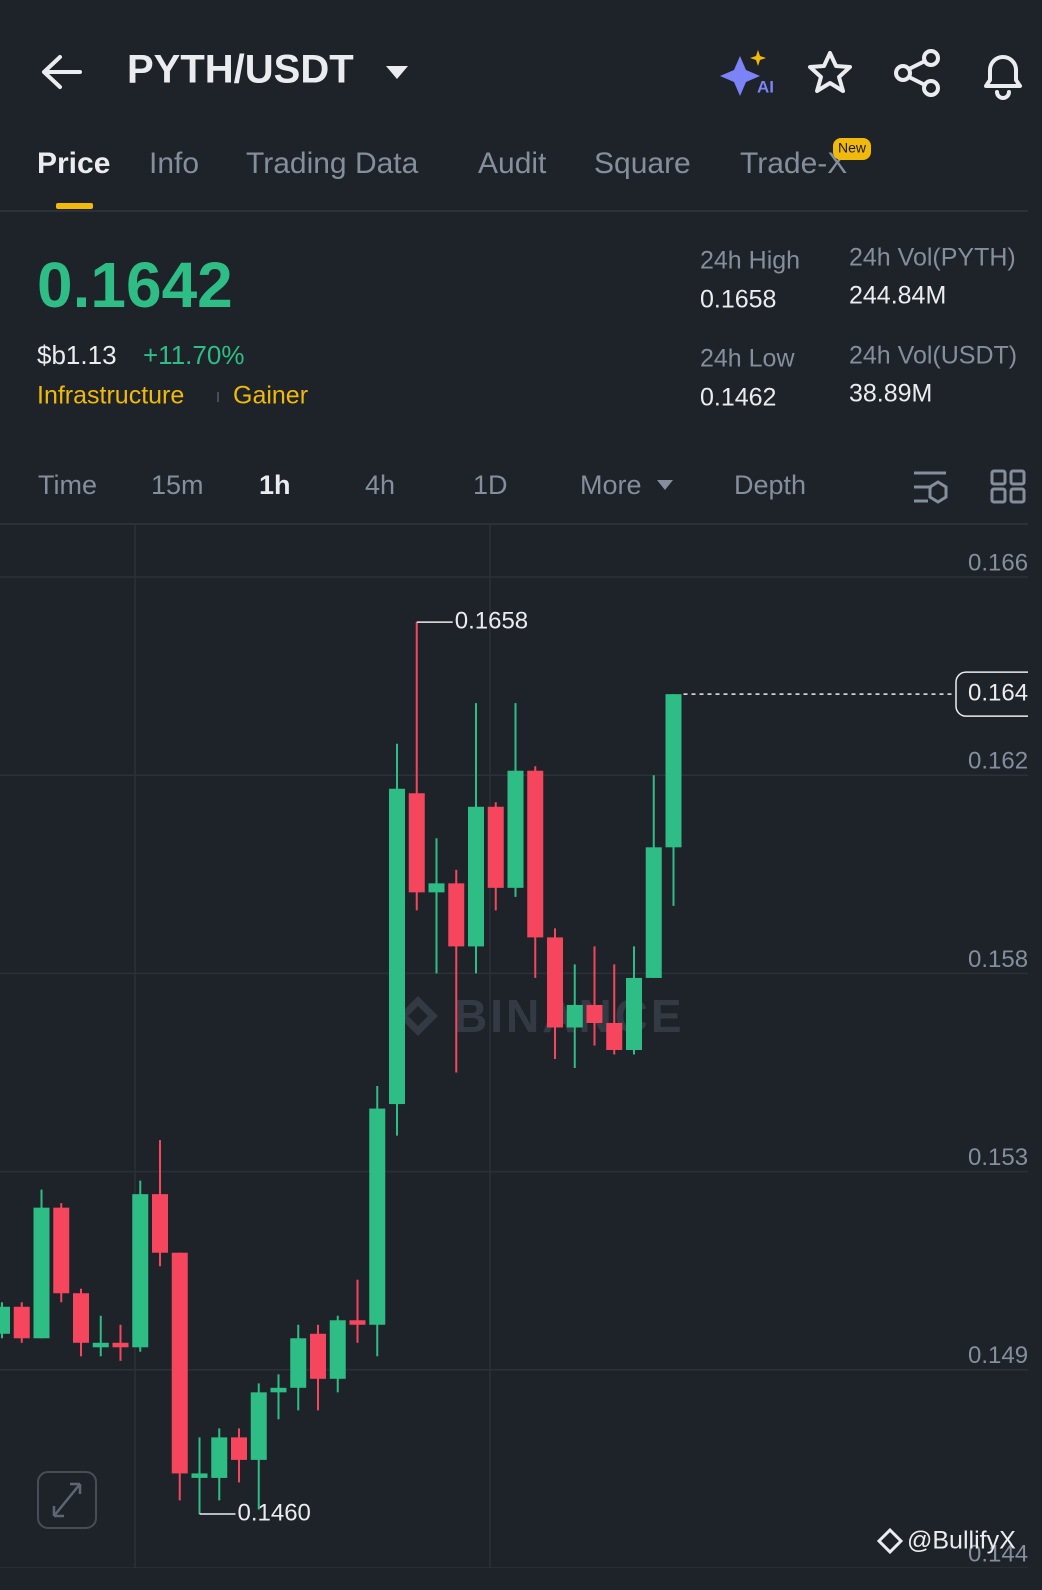 The height and width of the screenshot is (1590, 1042). What do you see at coordinates (665, 485) in the screenshot?
I see `more-dropdown` at bounding box center [665, 485].